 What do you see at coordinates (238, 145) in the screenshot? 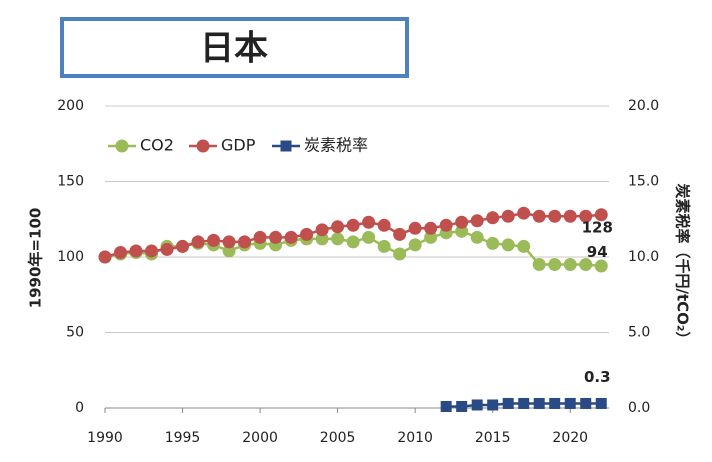
I see `legend-label: GDP` at bounding box center [238, 145].